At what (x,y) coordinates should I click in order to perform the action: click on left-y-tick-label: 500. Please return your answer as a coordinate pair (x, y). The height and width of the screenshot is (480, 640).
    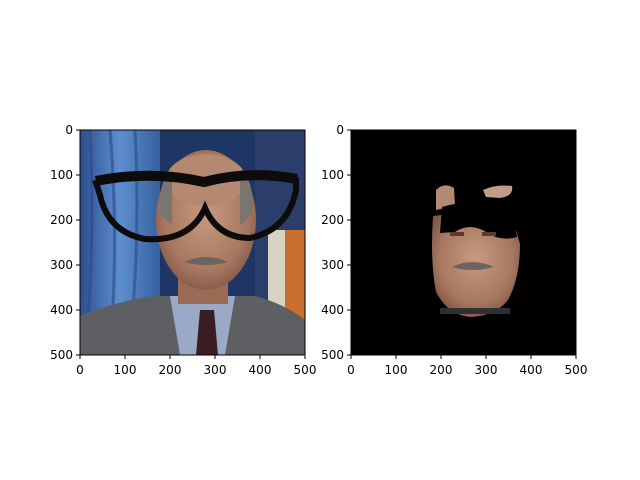
    Looking at the image, I should click on (61, 355).